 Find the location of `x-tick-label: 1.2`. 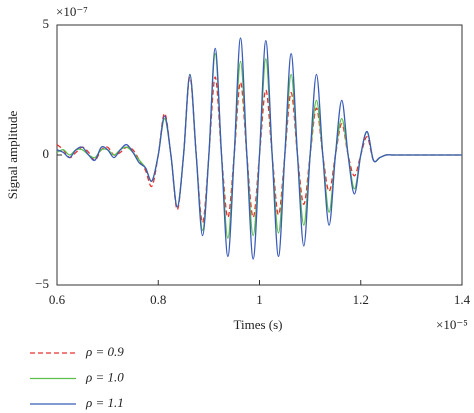

x-tick-label: 1.2 is located at coordinates (361, 299).